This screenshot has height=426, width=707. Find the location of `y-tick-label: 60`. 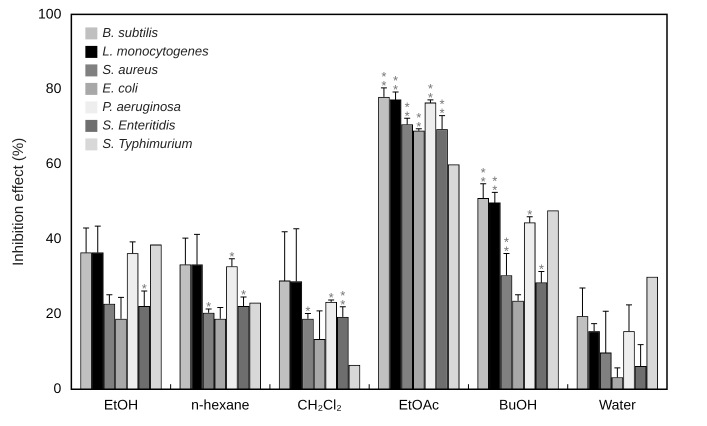

y-tick-label: 60 is located at coordinates (54, 163).